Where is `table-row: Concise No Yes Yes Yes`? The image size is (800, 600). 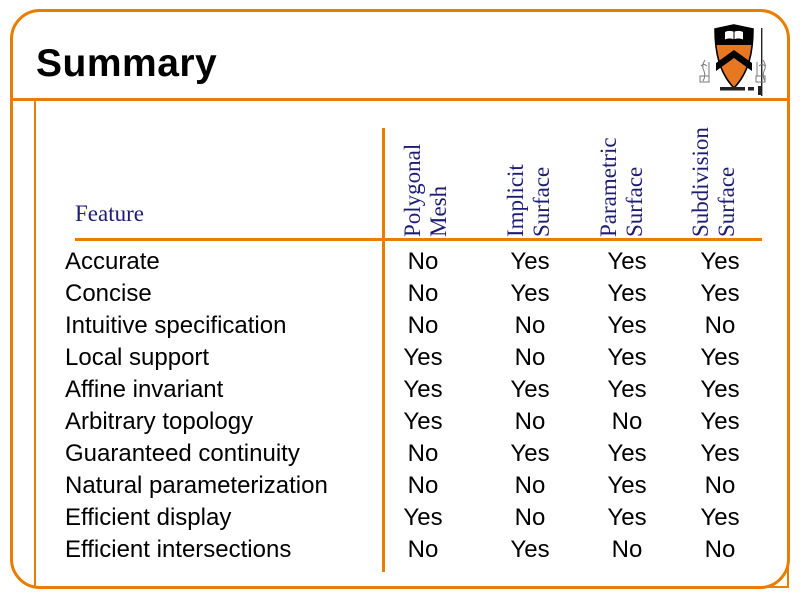 table-row: Concise No Yes Yes Yes is located at coordinates (400, 296).